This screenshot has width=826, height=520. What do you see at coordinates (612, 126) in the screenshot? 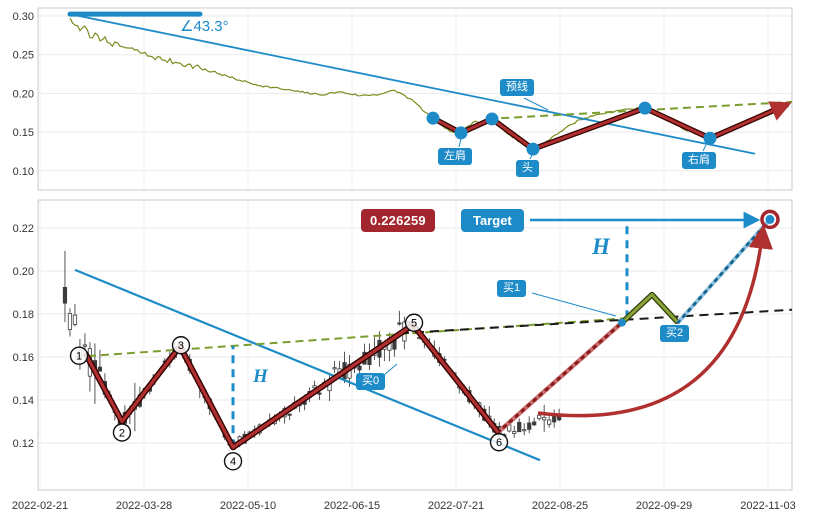
I see `pattern-zigzag` at bounding box center [612, 126].